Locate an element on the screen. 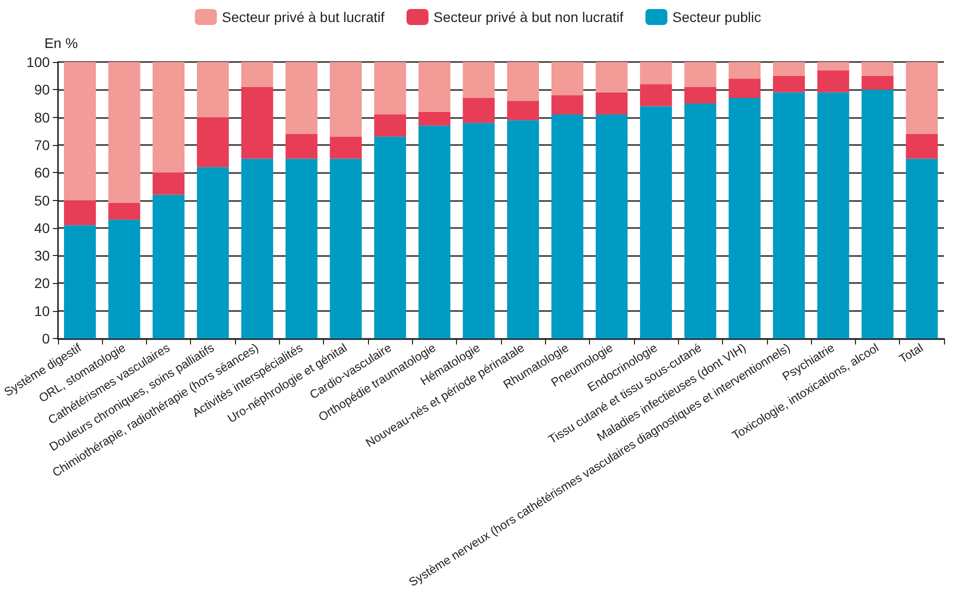 This screenshot has width=956, height=590. legend-label: Secteur privé à but lucratif is located at coordinates (303, 17).